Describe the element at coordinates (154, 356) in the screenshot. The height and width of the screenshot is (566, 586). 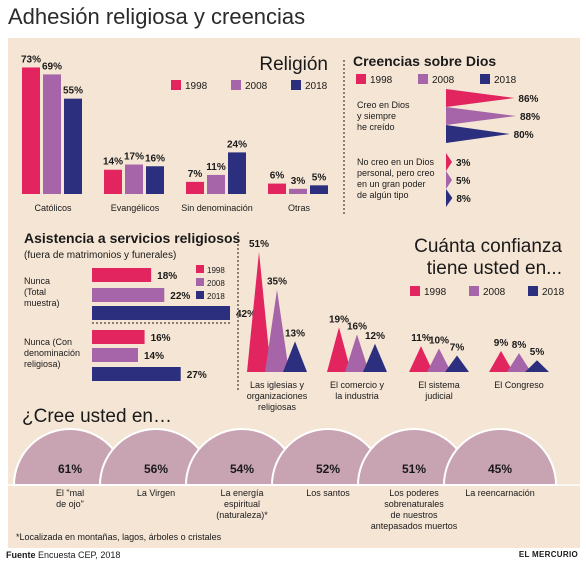
I see `asistencia-value-label: 14%` at that location.